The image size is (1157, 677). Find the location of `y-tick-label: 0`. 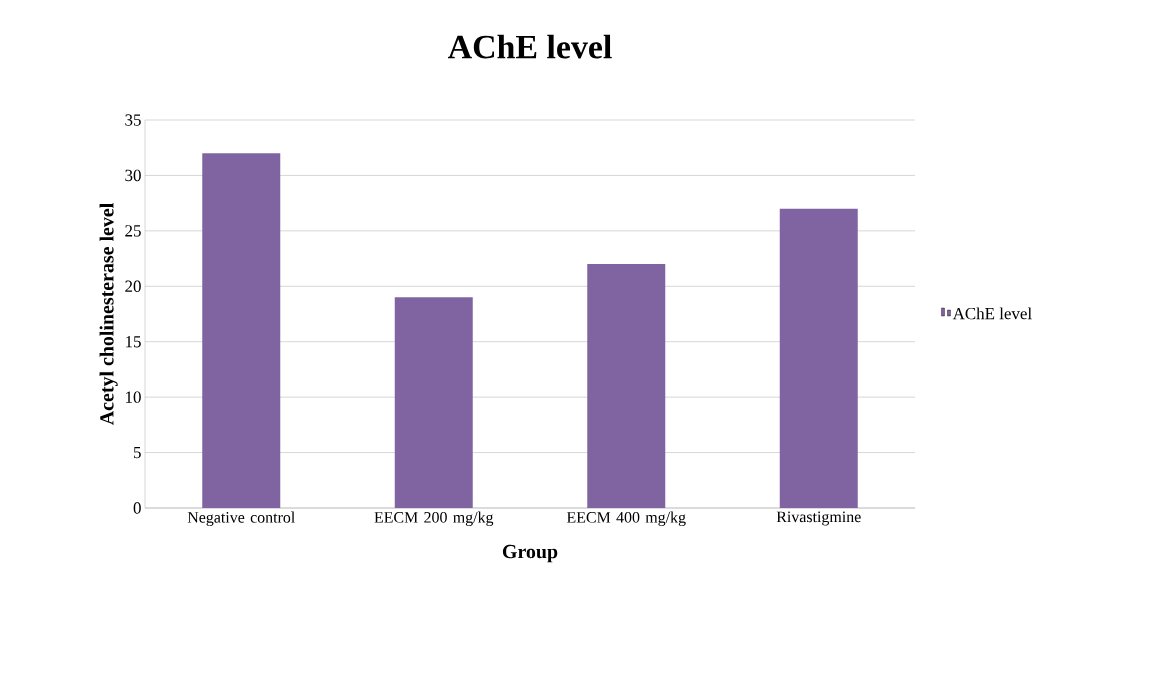

y-tick-label: 0 is located at coordinates (137, 508).